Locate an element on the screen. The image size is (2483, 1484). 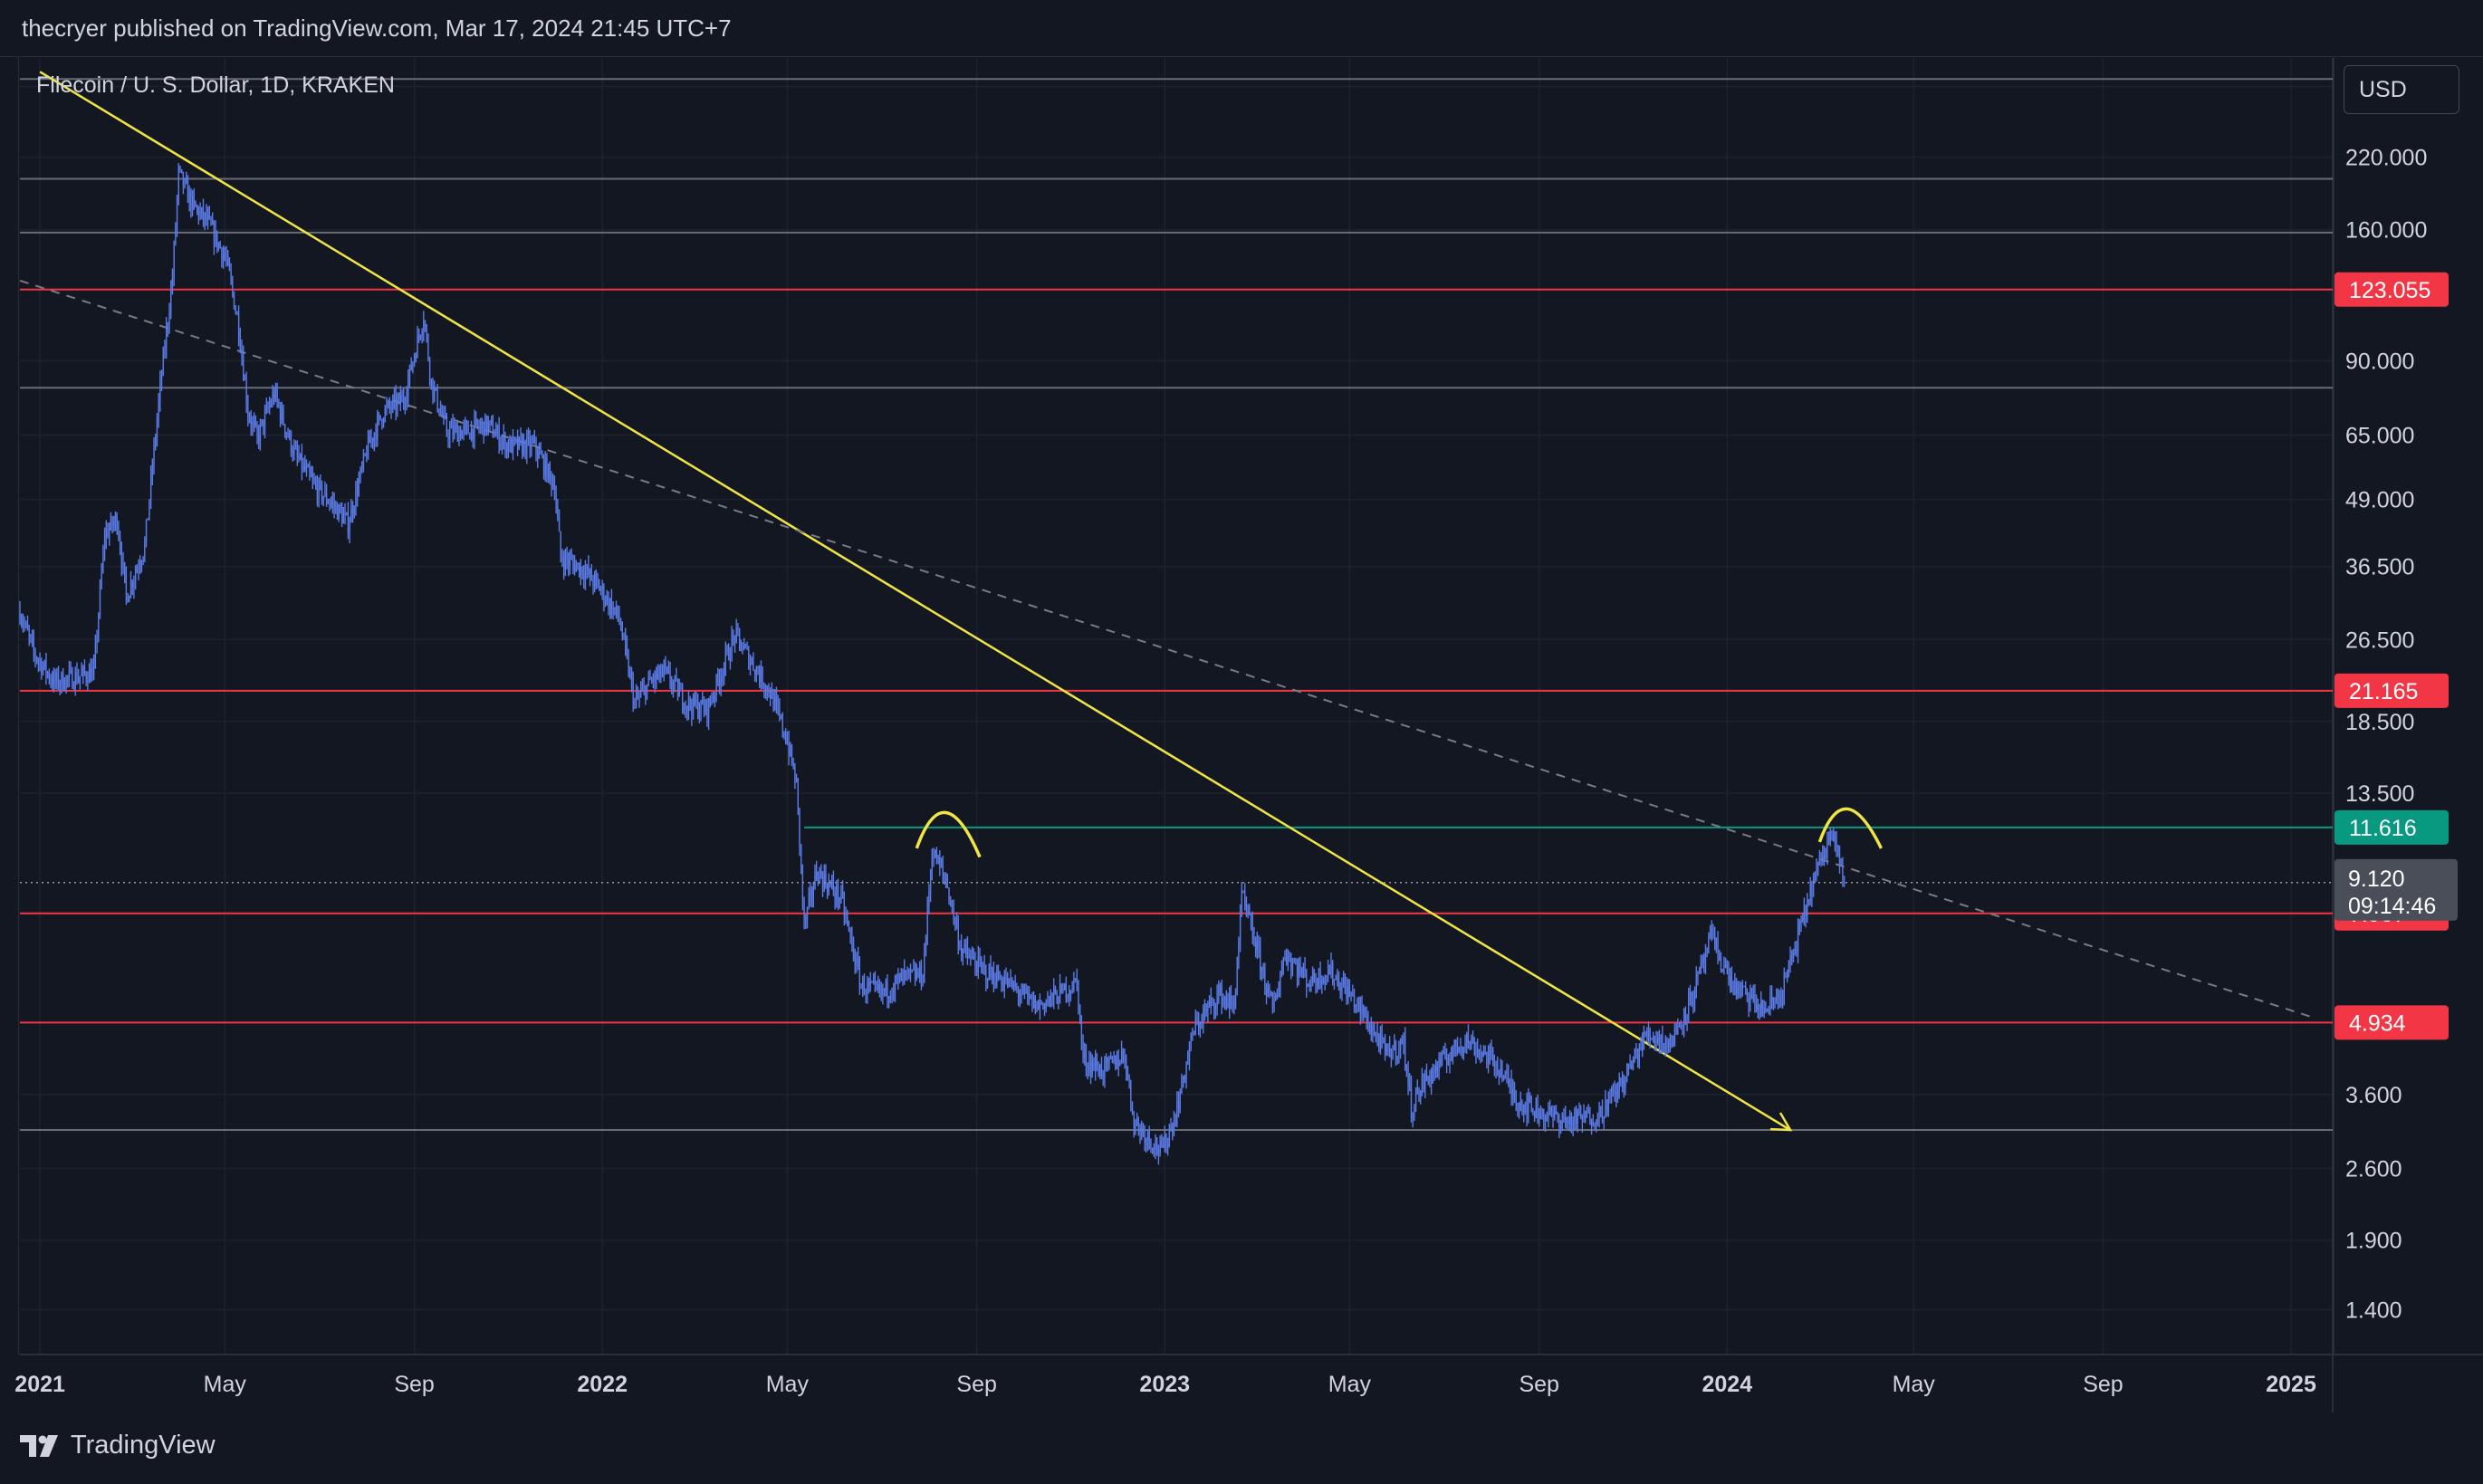
x-tick-label: Sep is located at coordinates (2103, 1384).